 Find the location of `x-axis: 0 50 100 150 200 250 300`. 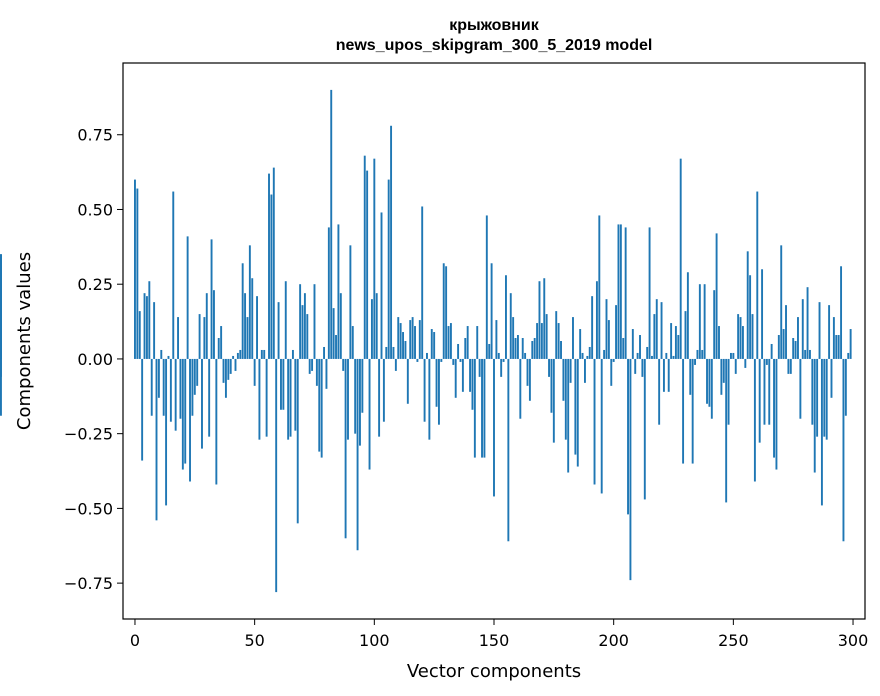

x-axis: 0 50 100 150 200 250 300 is located at coordinates (499, 634).